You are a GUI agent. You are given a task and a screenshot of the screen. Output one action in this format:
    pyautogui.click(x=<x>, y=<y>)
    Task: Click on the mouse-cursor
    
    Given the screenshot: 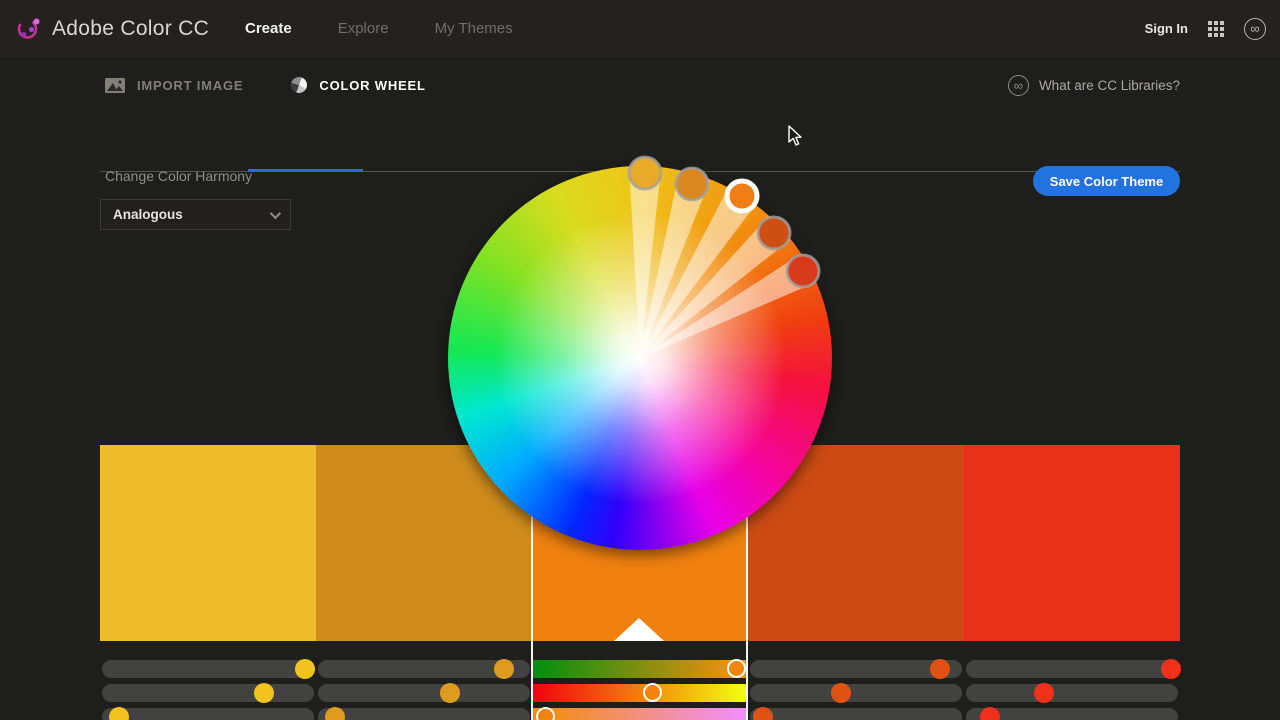 What is the action you would take?
    pyautogui.click(x=795, y=135)
    